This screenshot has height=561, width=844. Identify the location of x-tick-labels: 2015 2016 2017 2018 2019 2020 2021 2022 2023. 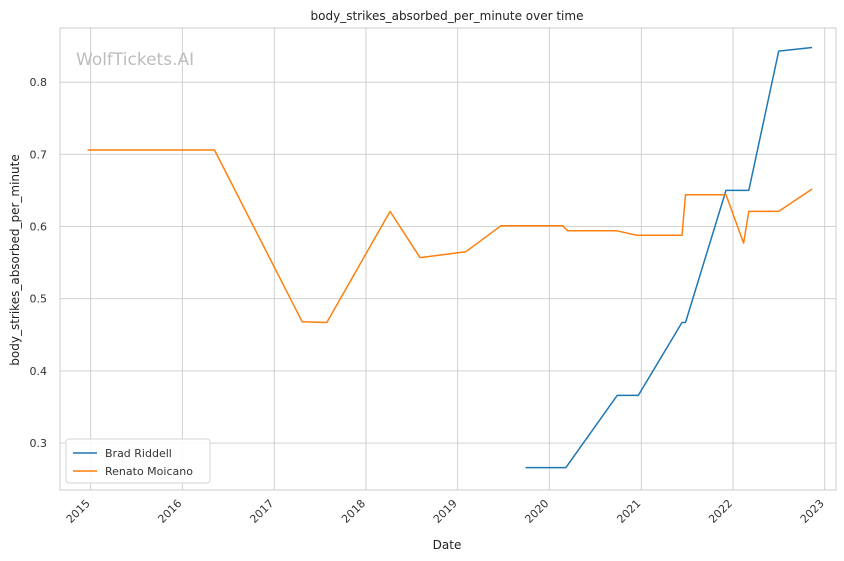
(445, 511).